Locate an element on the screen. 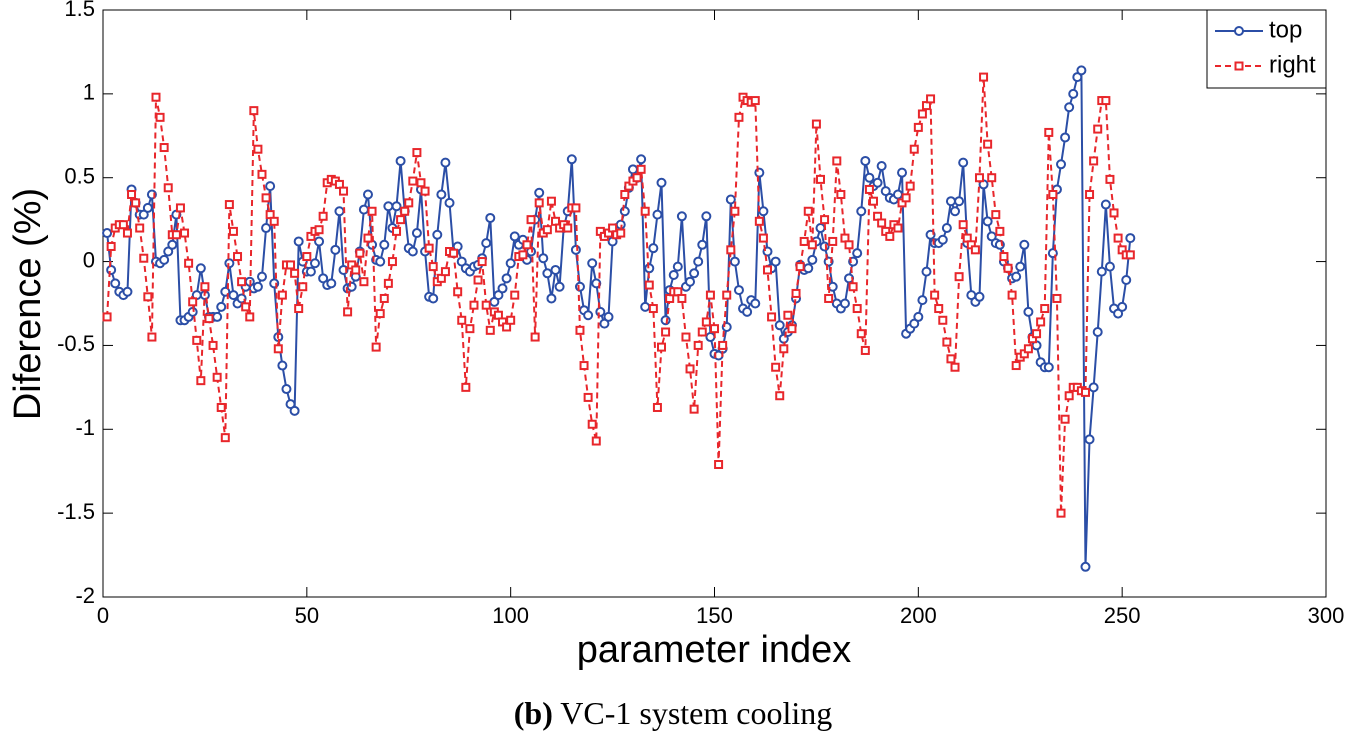  caption-text: VC-1 system cooling is located at coordinates (696, 713).